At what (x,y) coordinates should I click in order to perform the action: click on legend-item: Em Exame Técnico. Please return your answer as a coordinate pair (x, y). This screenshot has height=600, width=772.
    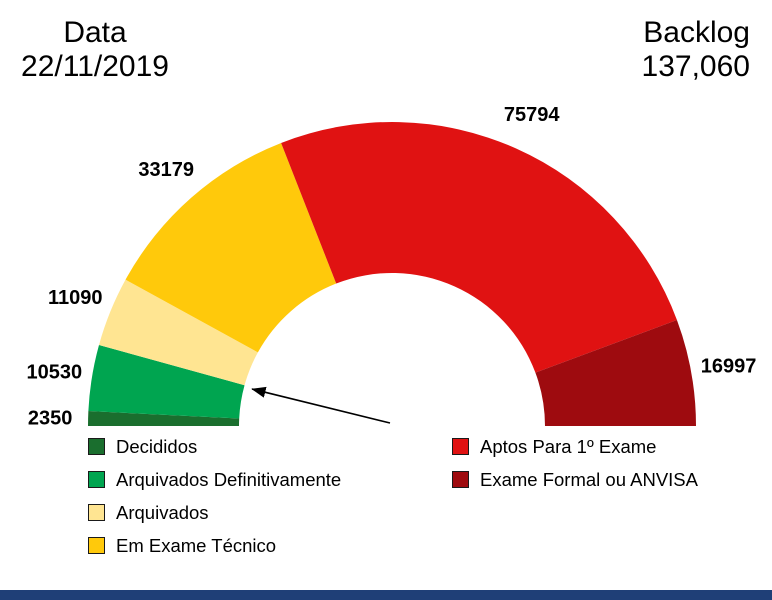
    Looking at the image, I should click on (214, 545).